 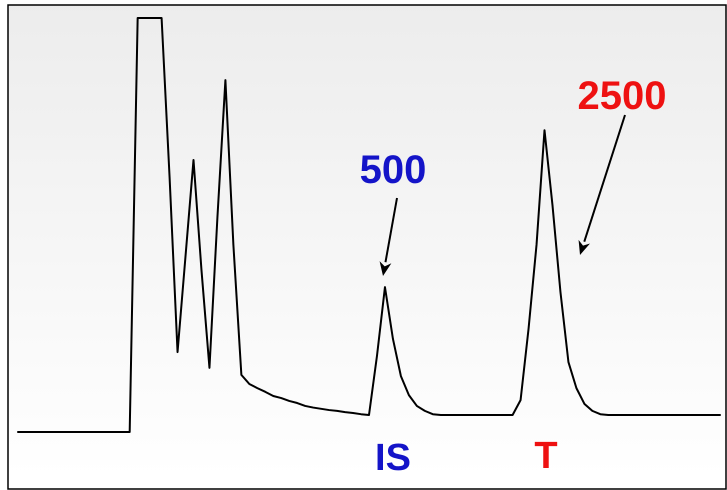 I want to click on annotation: 500, so click(x=393, y=170).